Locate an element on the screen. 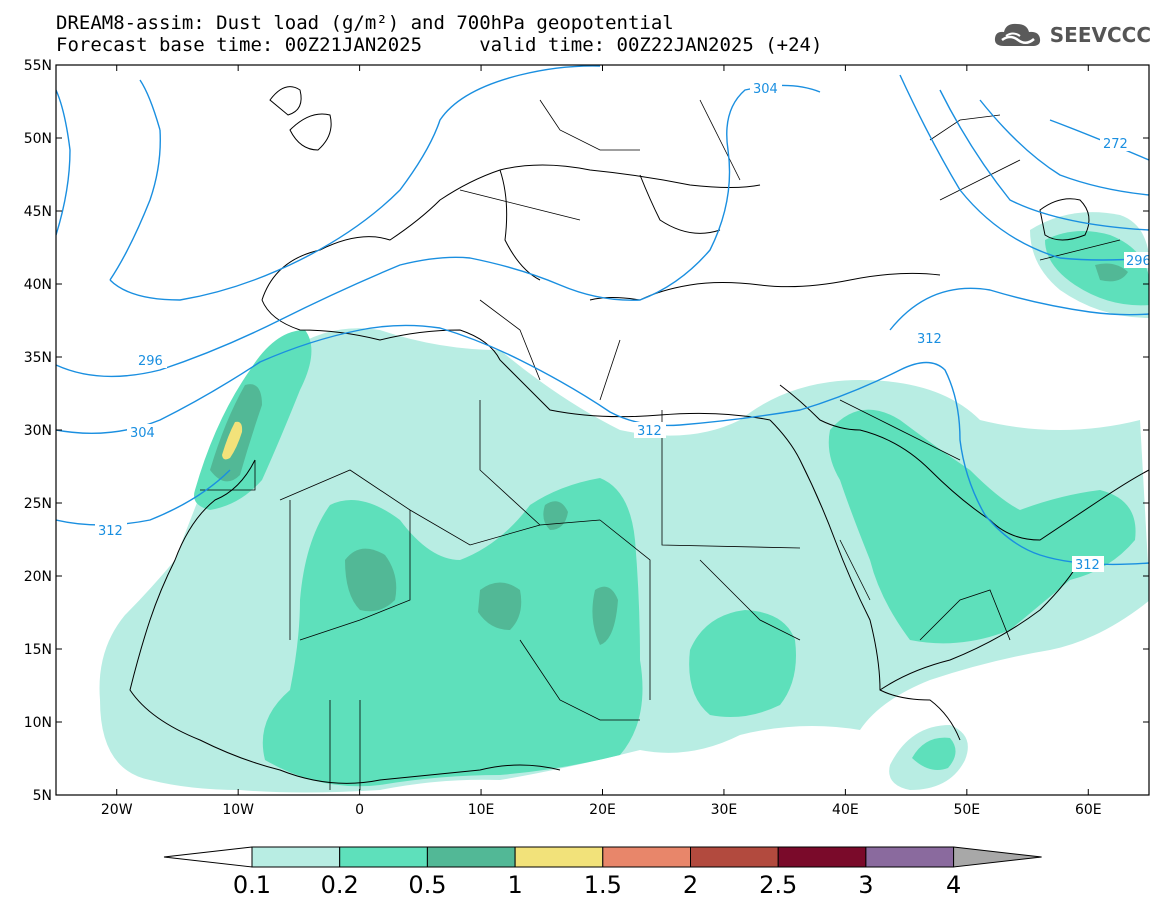  dust-area-mid-horn is located at coordinates (934, 754).